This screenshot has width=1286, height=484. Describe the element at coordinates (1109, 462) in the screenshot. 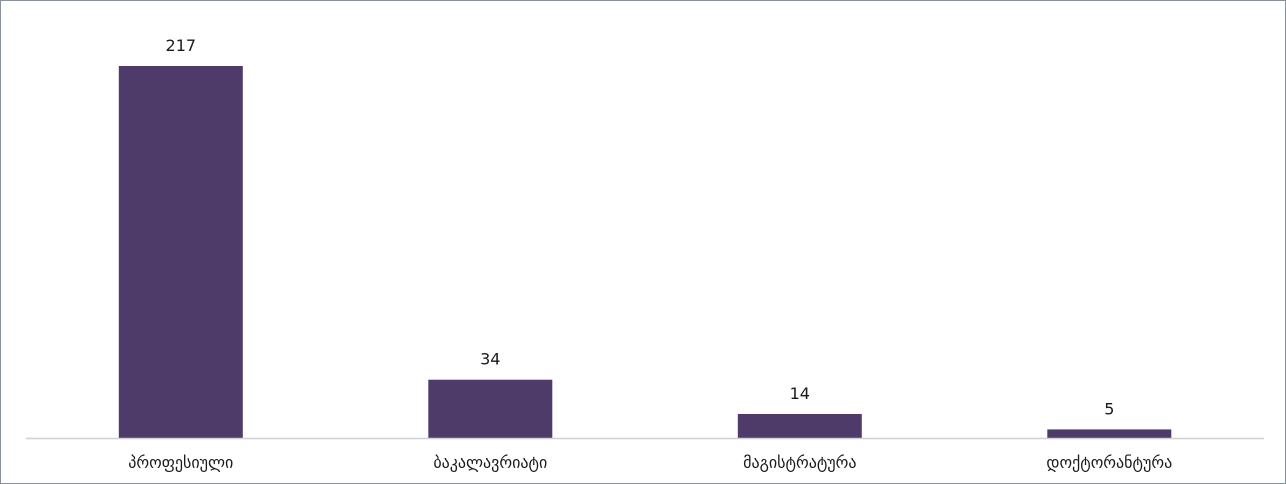

I see `x-tick-label: დოქტორანტურა` at that location.